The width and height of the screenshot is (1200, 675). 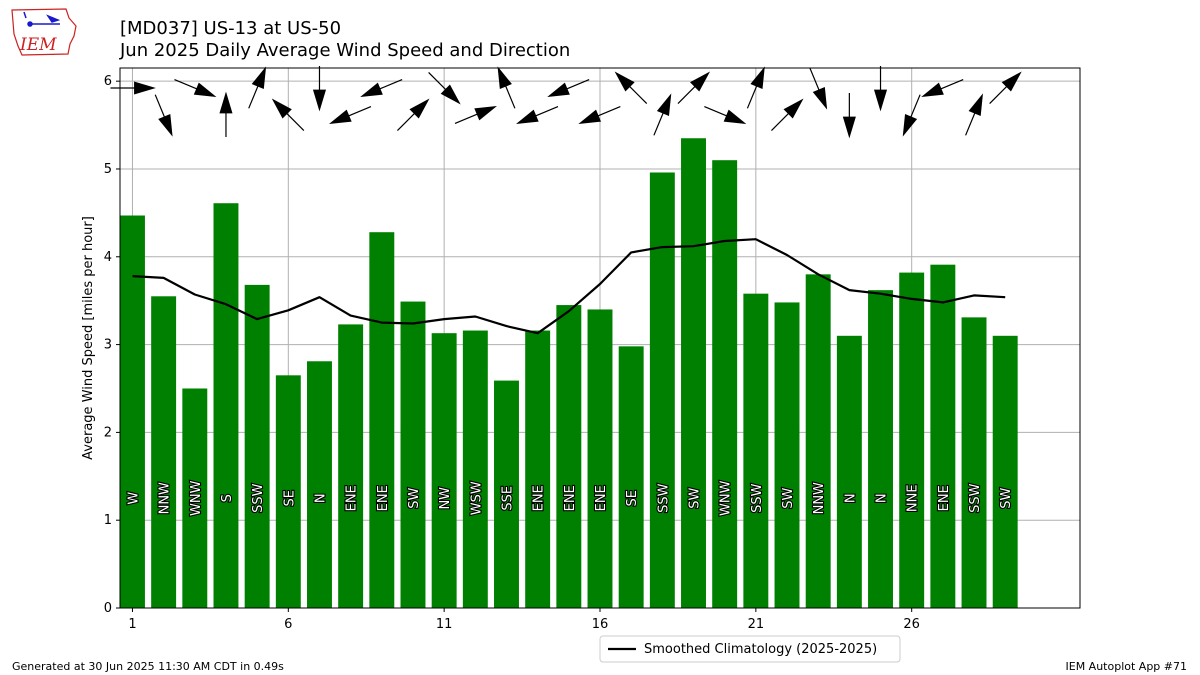 What do you see at coordinates (444, 624) in the screenshot?
I see `x-tick-label: 11` at bounding box center [444, 624].